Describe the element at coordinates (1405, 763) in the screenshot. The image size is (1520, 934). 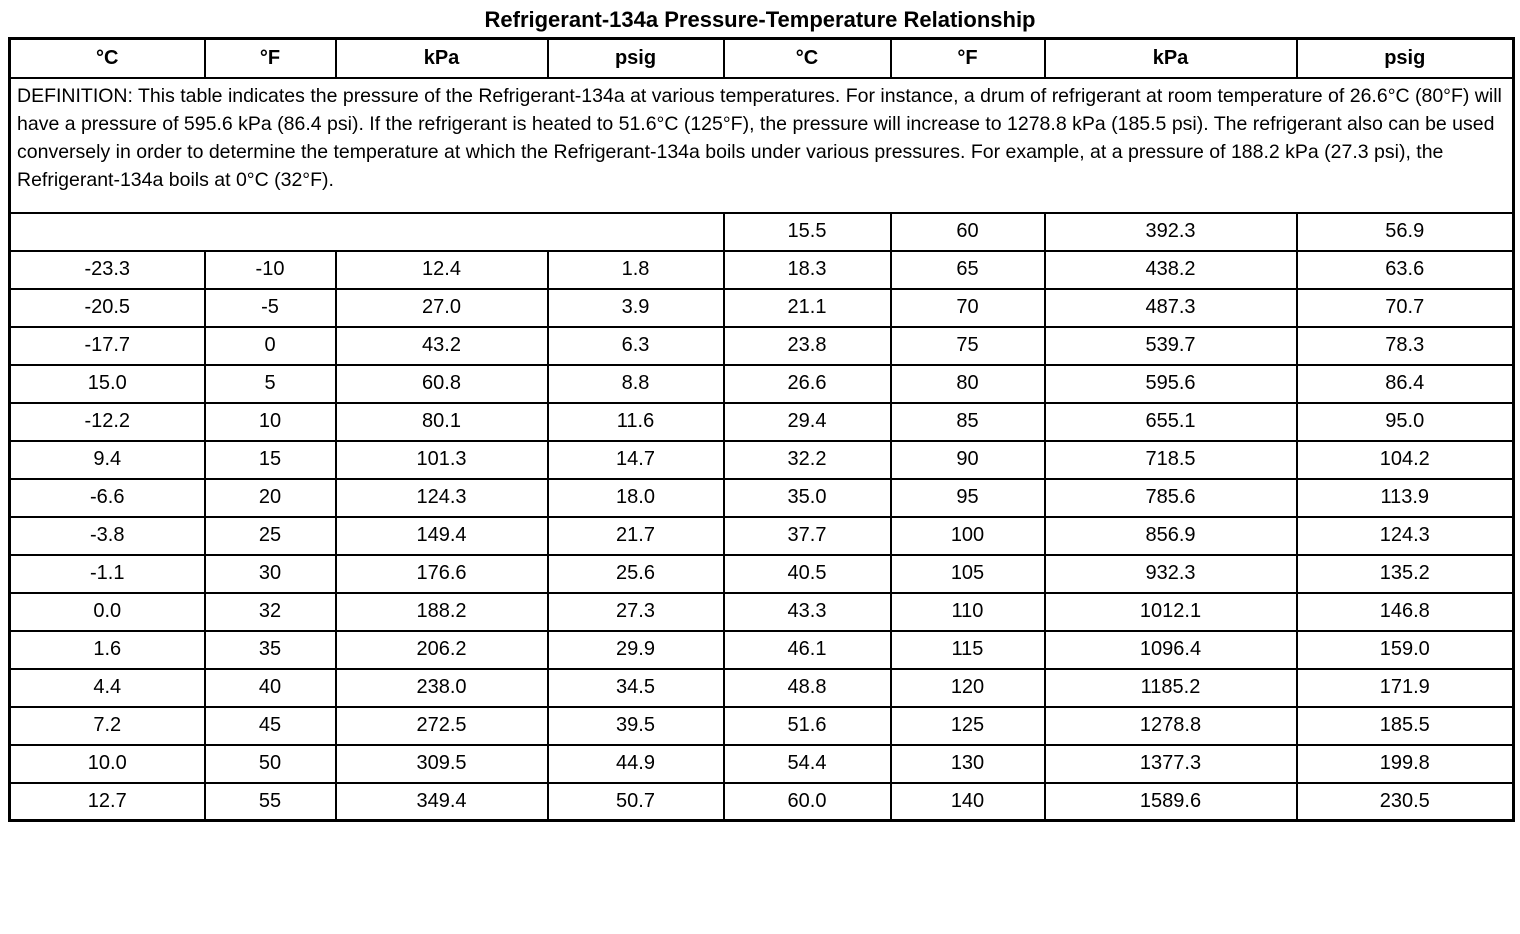
I see `table-cell: 199.8` at that location.